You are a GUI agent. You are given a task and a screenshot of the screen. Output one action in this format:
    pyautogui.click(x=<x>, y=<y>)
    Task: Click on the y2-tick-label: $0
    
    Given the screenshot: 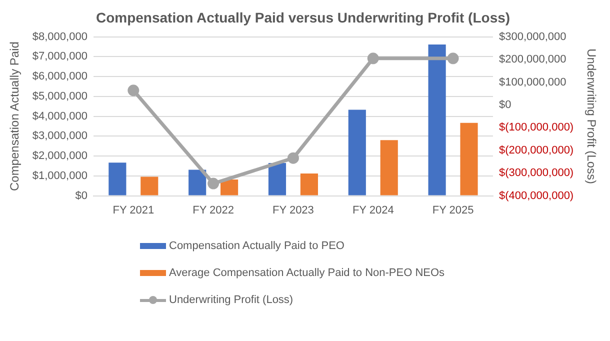 What is the action you would take?
    pyautogui.click(x=505, y=104)
    